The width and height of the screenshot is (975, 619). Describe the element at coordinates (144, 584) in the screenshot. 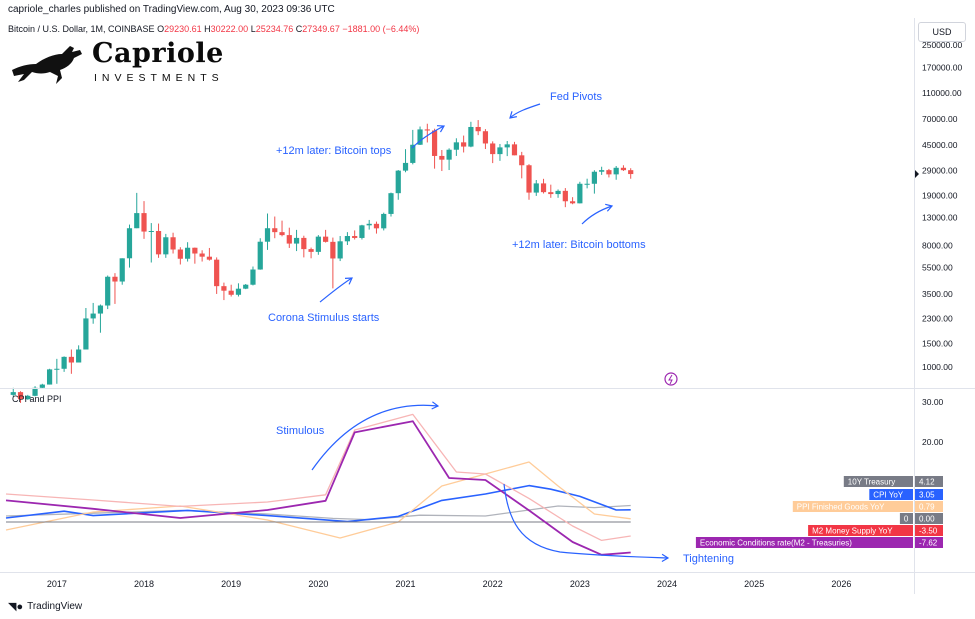

I see `time-tick-label: 2018` at that location.